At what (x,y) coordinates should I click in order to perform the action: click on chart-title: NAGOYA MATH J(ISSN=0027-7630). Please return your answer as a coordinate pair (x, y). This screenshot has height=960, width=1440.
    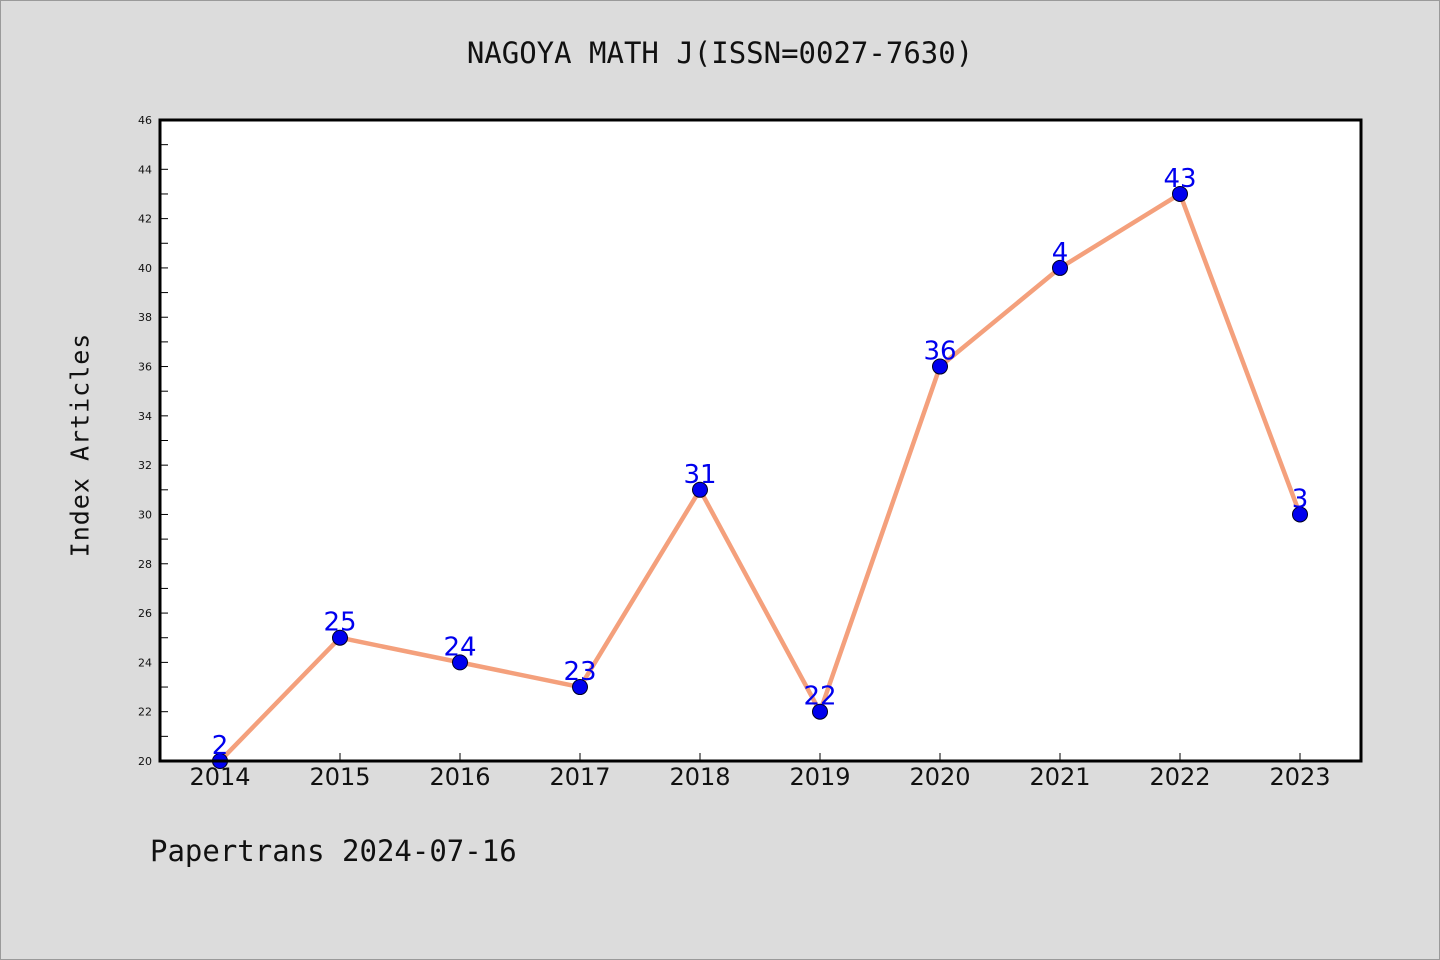
    Looking at the image, I should click on (720, 53).